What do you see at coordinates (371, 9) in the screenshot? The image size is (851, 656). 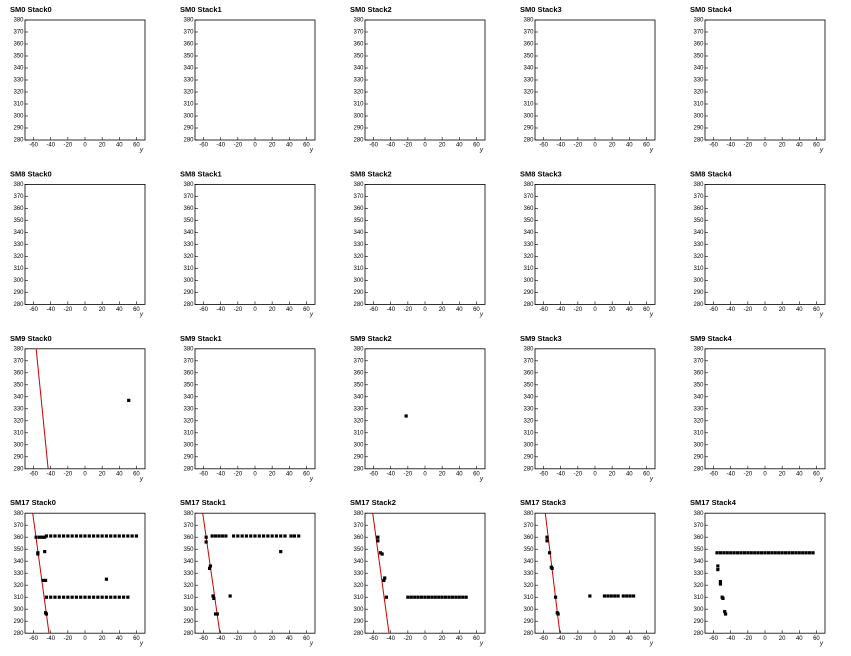 I see `panel-title: SM0 Stack2` at bounding box center [371, 9].